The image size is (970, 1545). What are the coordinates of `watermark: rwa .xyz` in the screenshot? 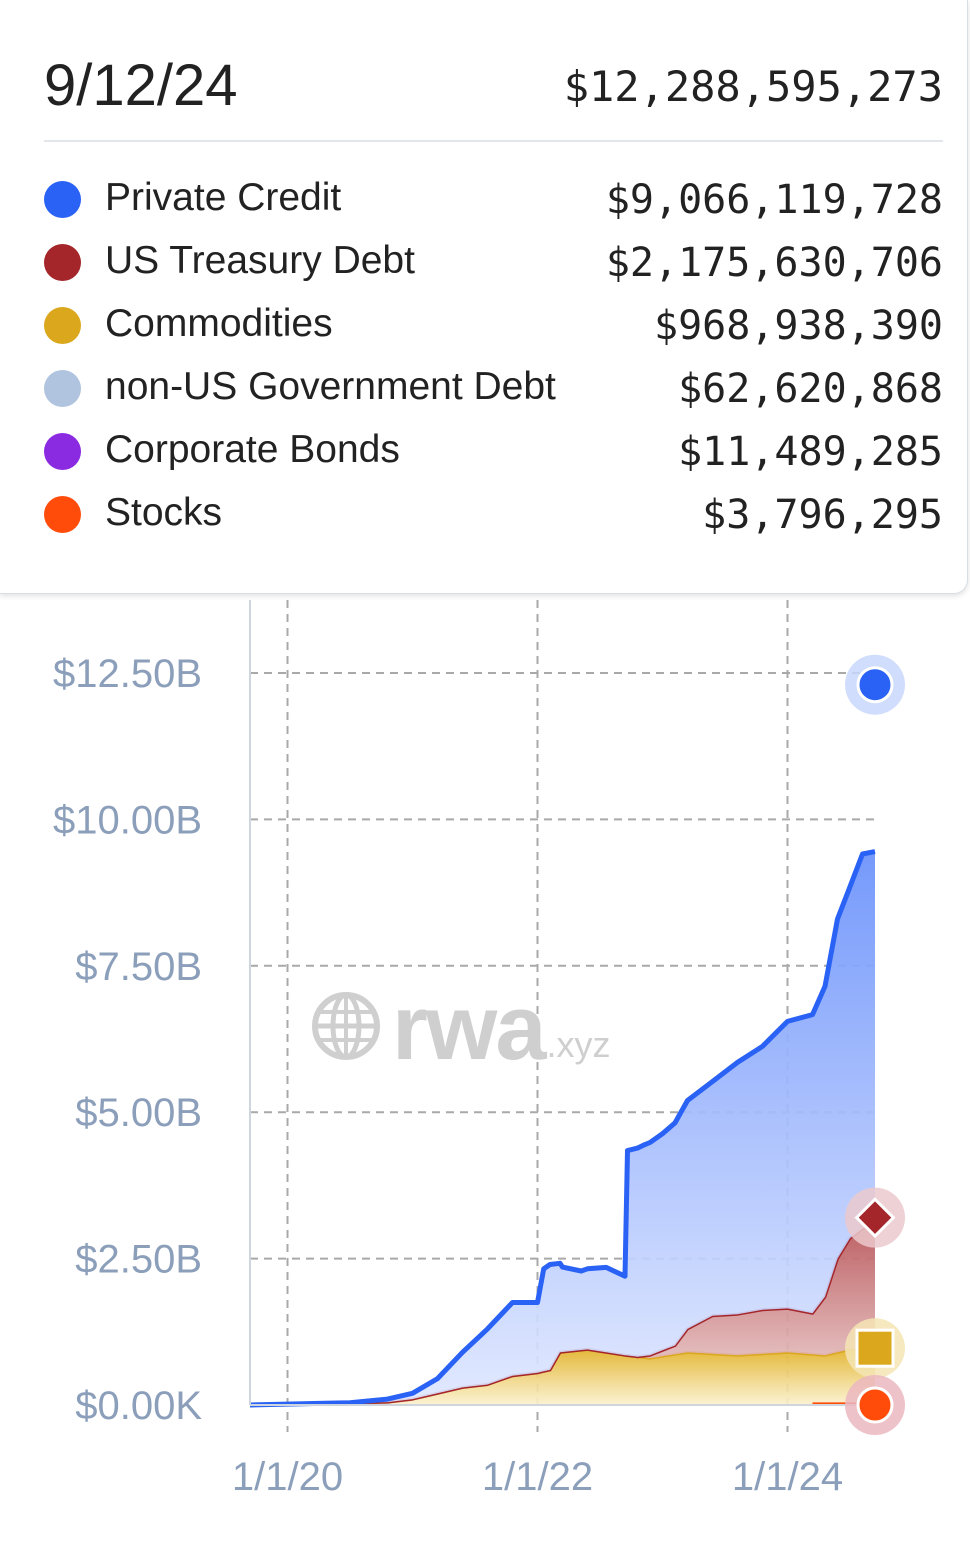 It's located at (460, 1028).